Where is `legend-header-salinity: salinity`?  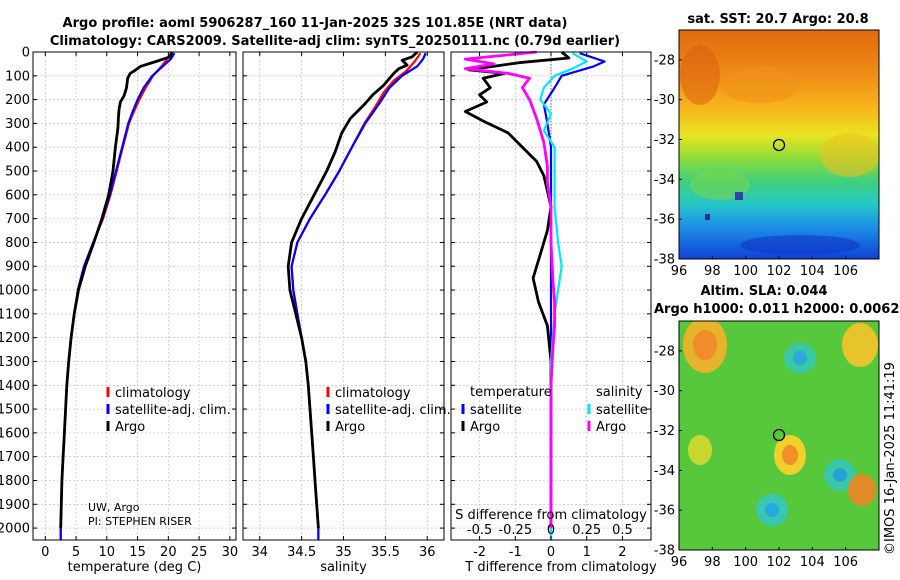
legend-header-salinity: salinity is located at coordinates (619, 392).